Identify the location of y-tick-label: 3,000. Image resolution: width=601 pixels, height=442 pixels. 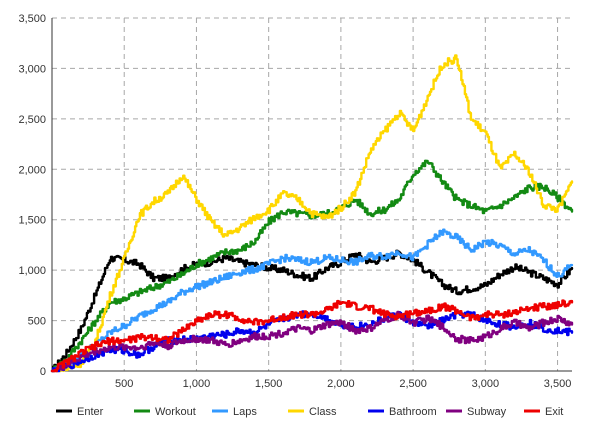
(32, 69).